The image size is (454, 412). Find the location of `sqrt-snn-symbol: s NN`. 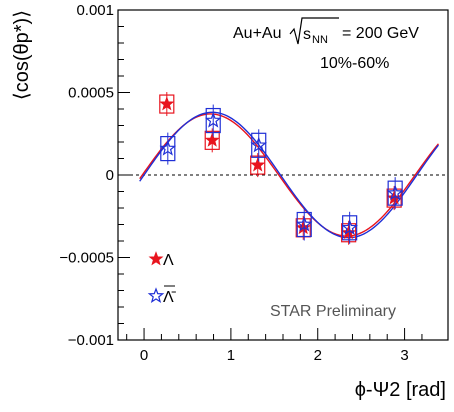

sqrt-snn-symbol: s NN is located at coordinates (314, 31).